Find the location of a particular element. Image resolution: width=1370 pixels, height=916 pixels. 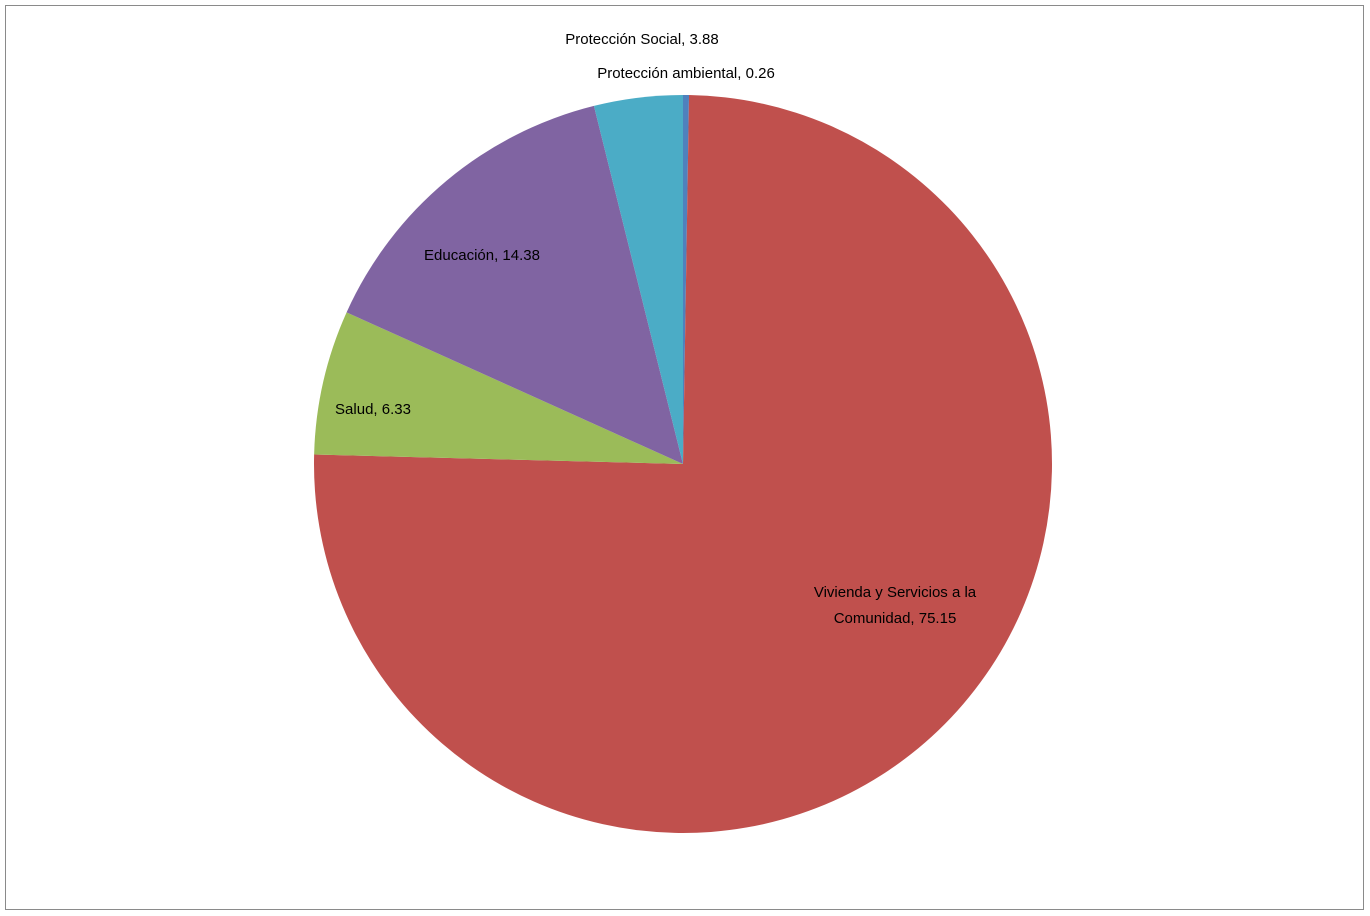

slice-proteccion-ambiental is located at coordinates (686, 279).